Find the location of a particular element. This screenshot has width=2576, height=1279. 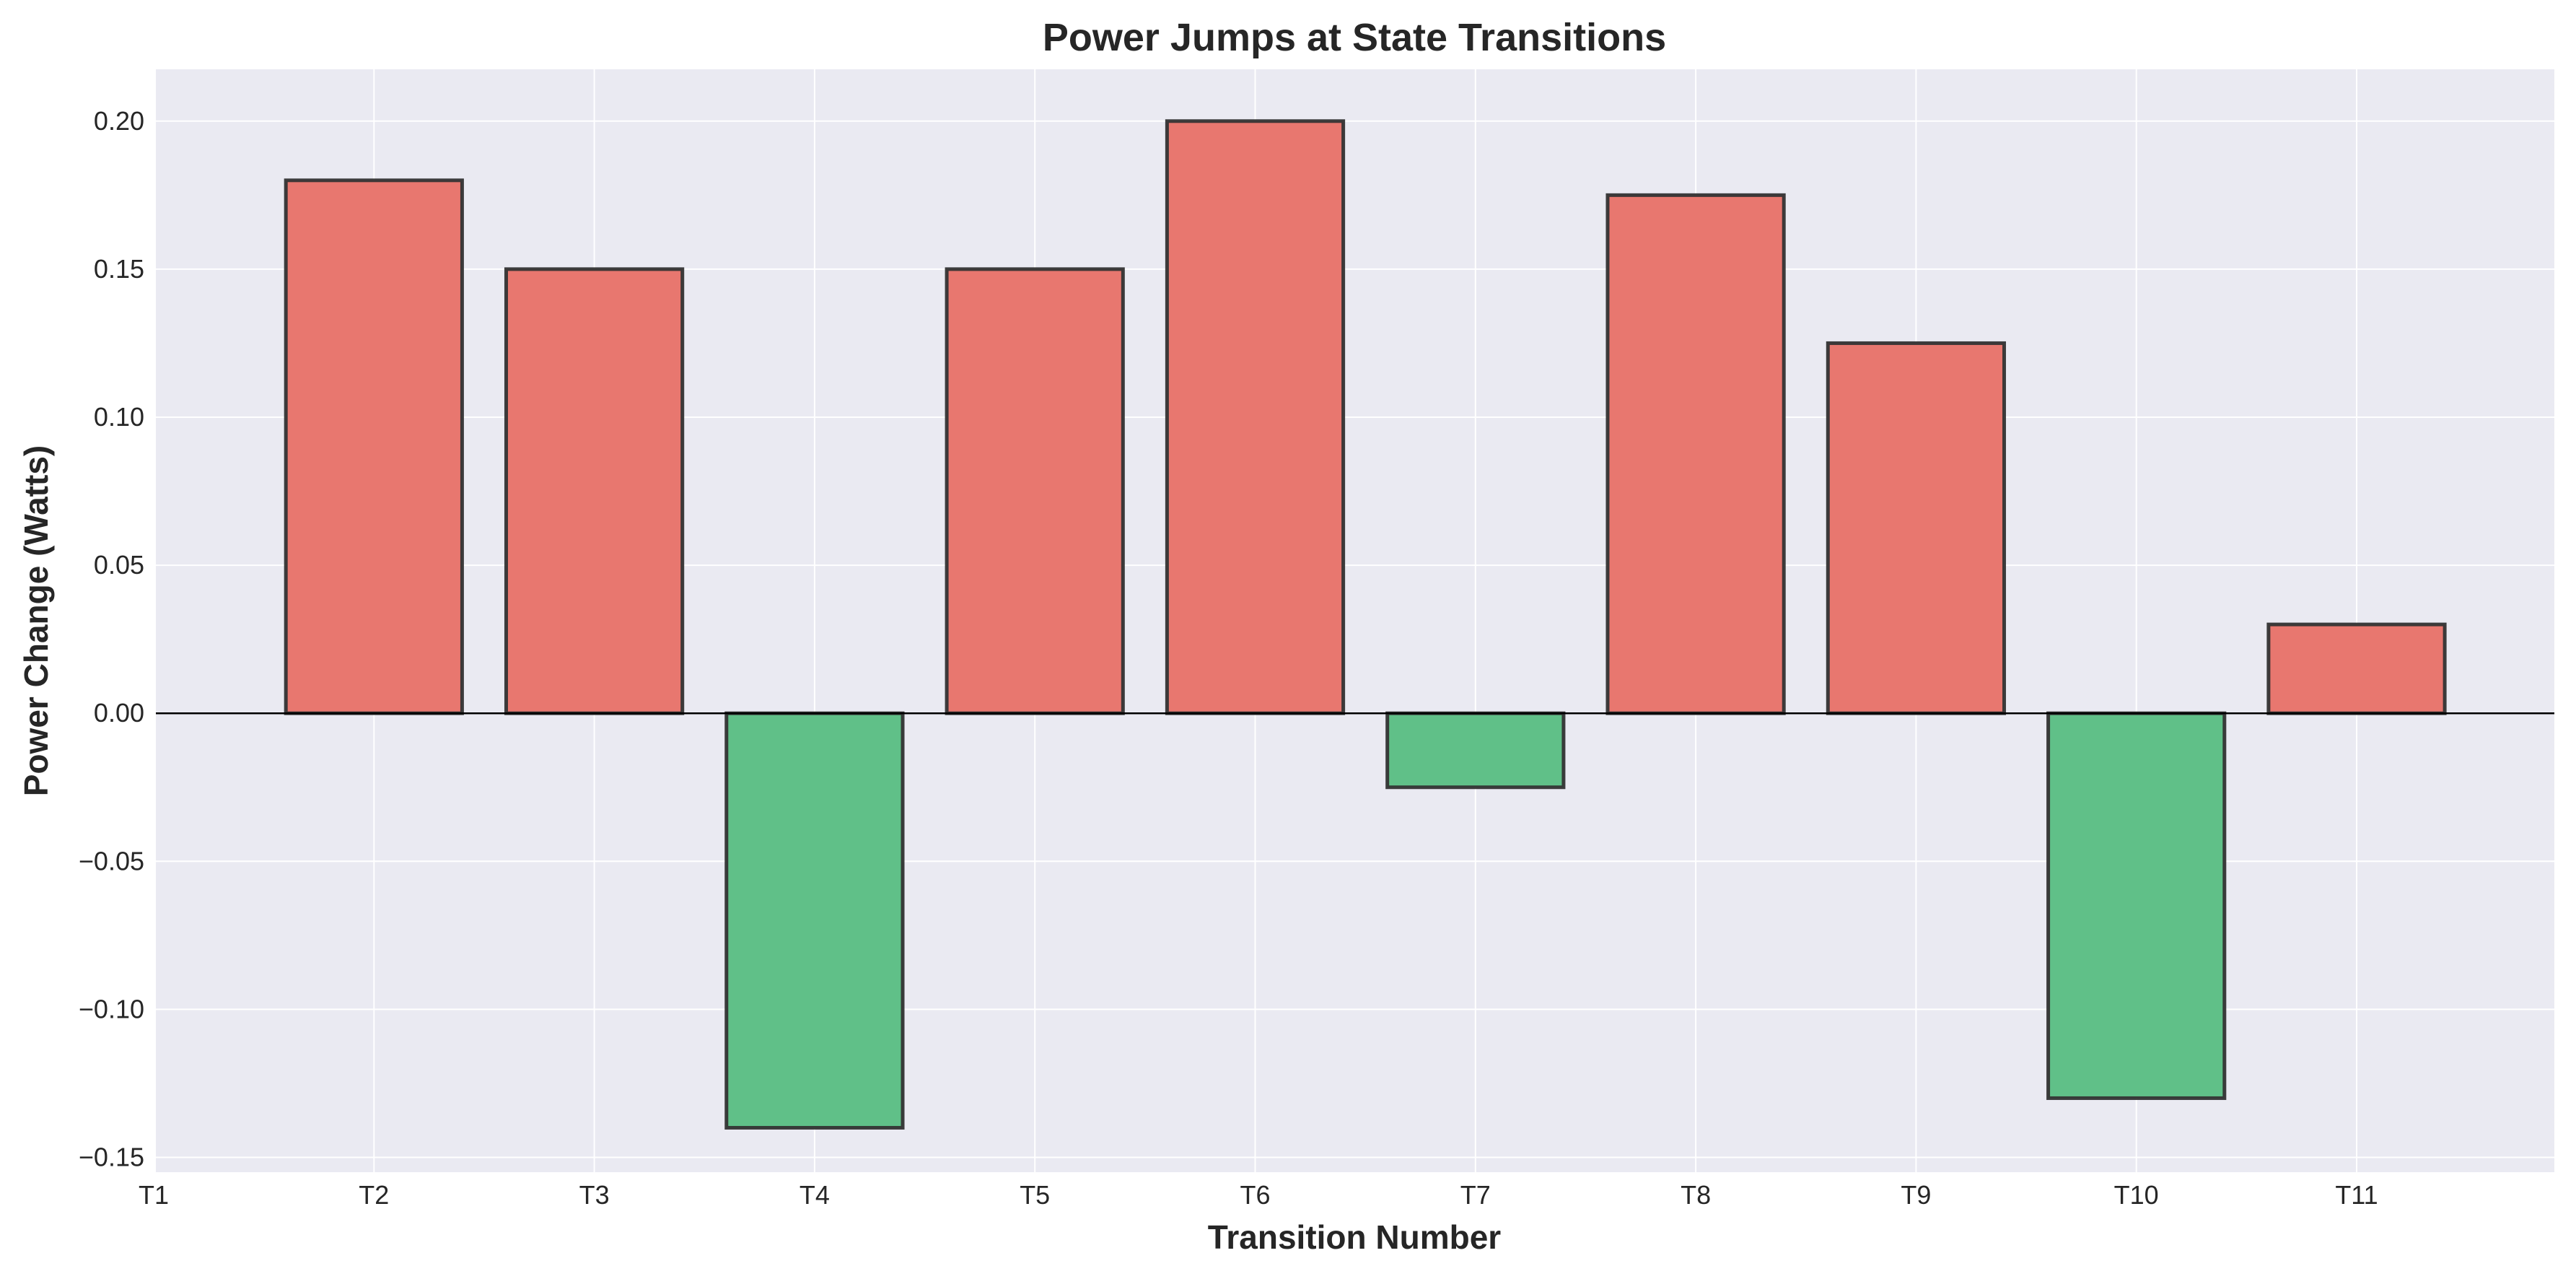

x-tick-labels: T1 T2 T3 T4 T5 T6 T7 T8 T9 T10 T11 is located at coordinates (1258, 1195).